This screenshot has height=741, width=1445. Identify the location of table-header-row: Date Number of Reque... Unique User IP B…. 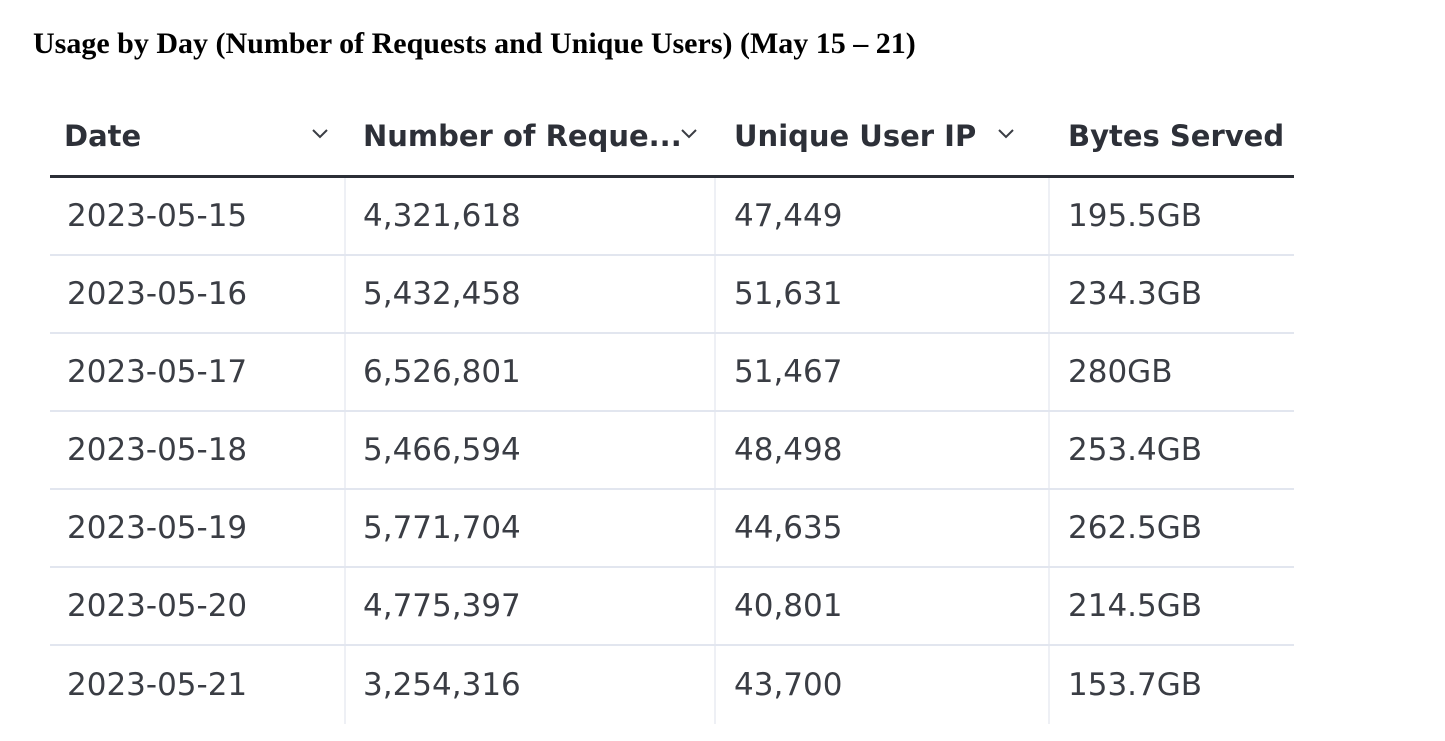
(672, 137).